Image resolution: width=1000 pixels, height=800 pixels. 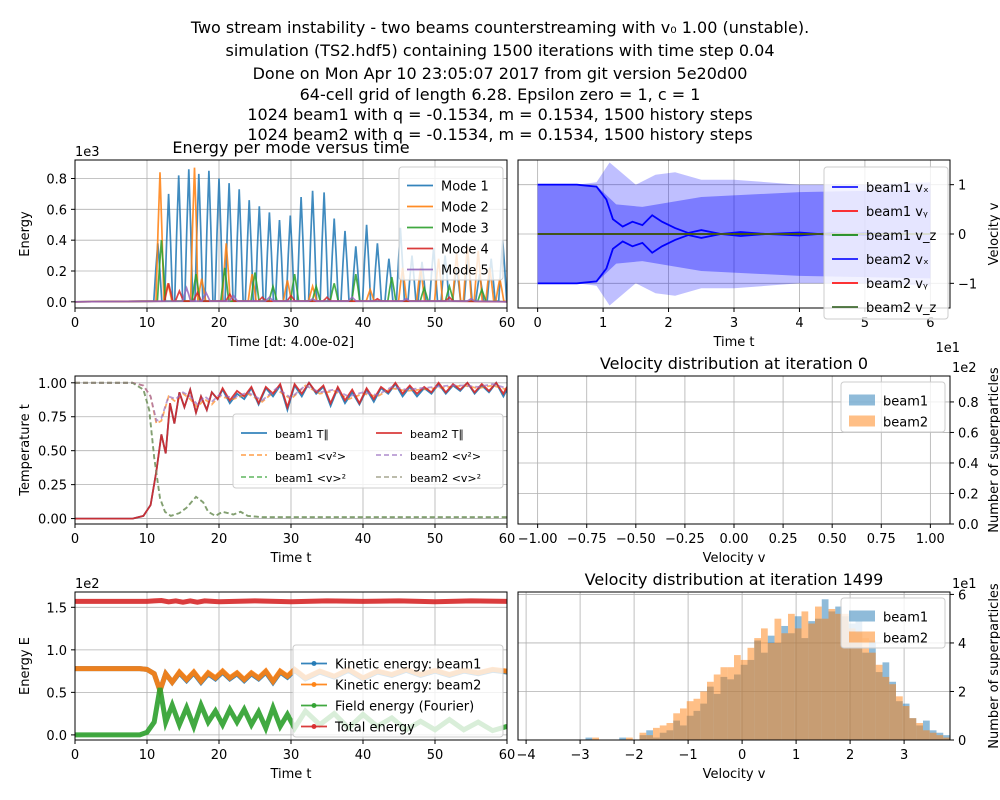 I want to click on legend-label: beam2, so click(x=905, y=423).